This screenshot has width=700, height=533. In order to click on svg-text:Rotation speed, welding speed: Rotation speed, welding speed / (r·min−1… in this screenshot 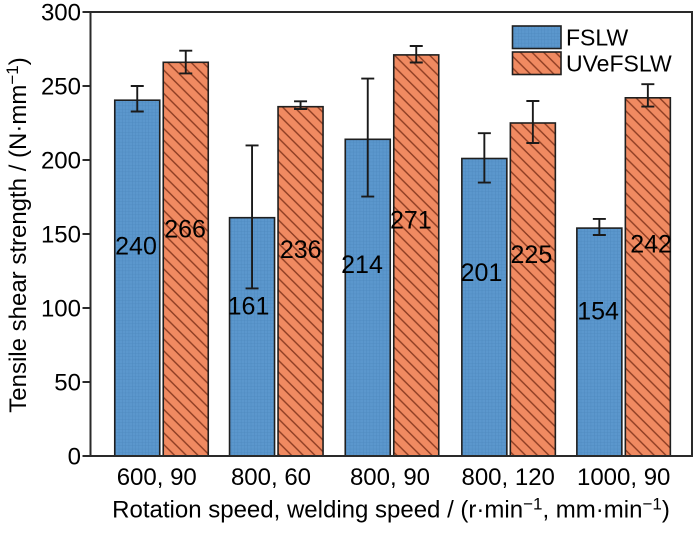, I will do `click(391, 509)`.